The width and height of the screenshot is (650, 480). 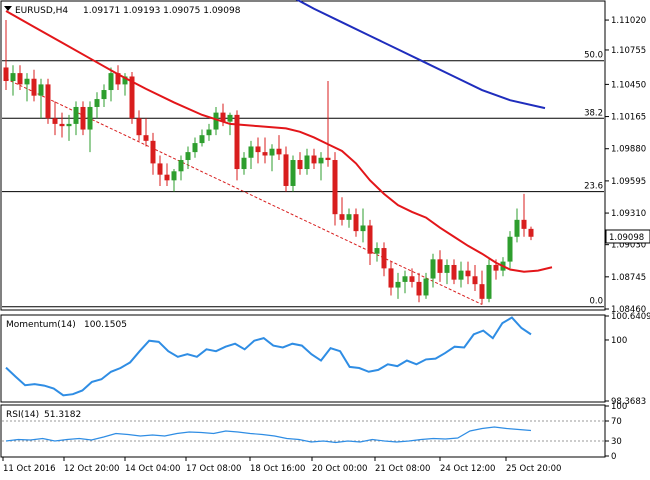 What do you see at coordinates (268, 435) in the screenshot?
I see `rsi-line` at bounding box center [268, 435].